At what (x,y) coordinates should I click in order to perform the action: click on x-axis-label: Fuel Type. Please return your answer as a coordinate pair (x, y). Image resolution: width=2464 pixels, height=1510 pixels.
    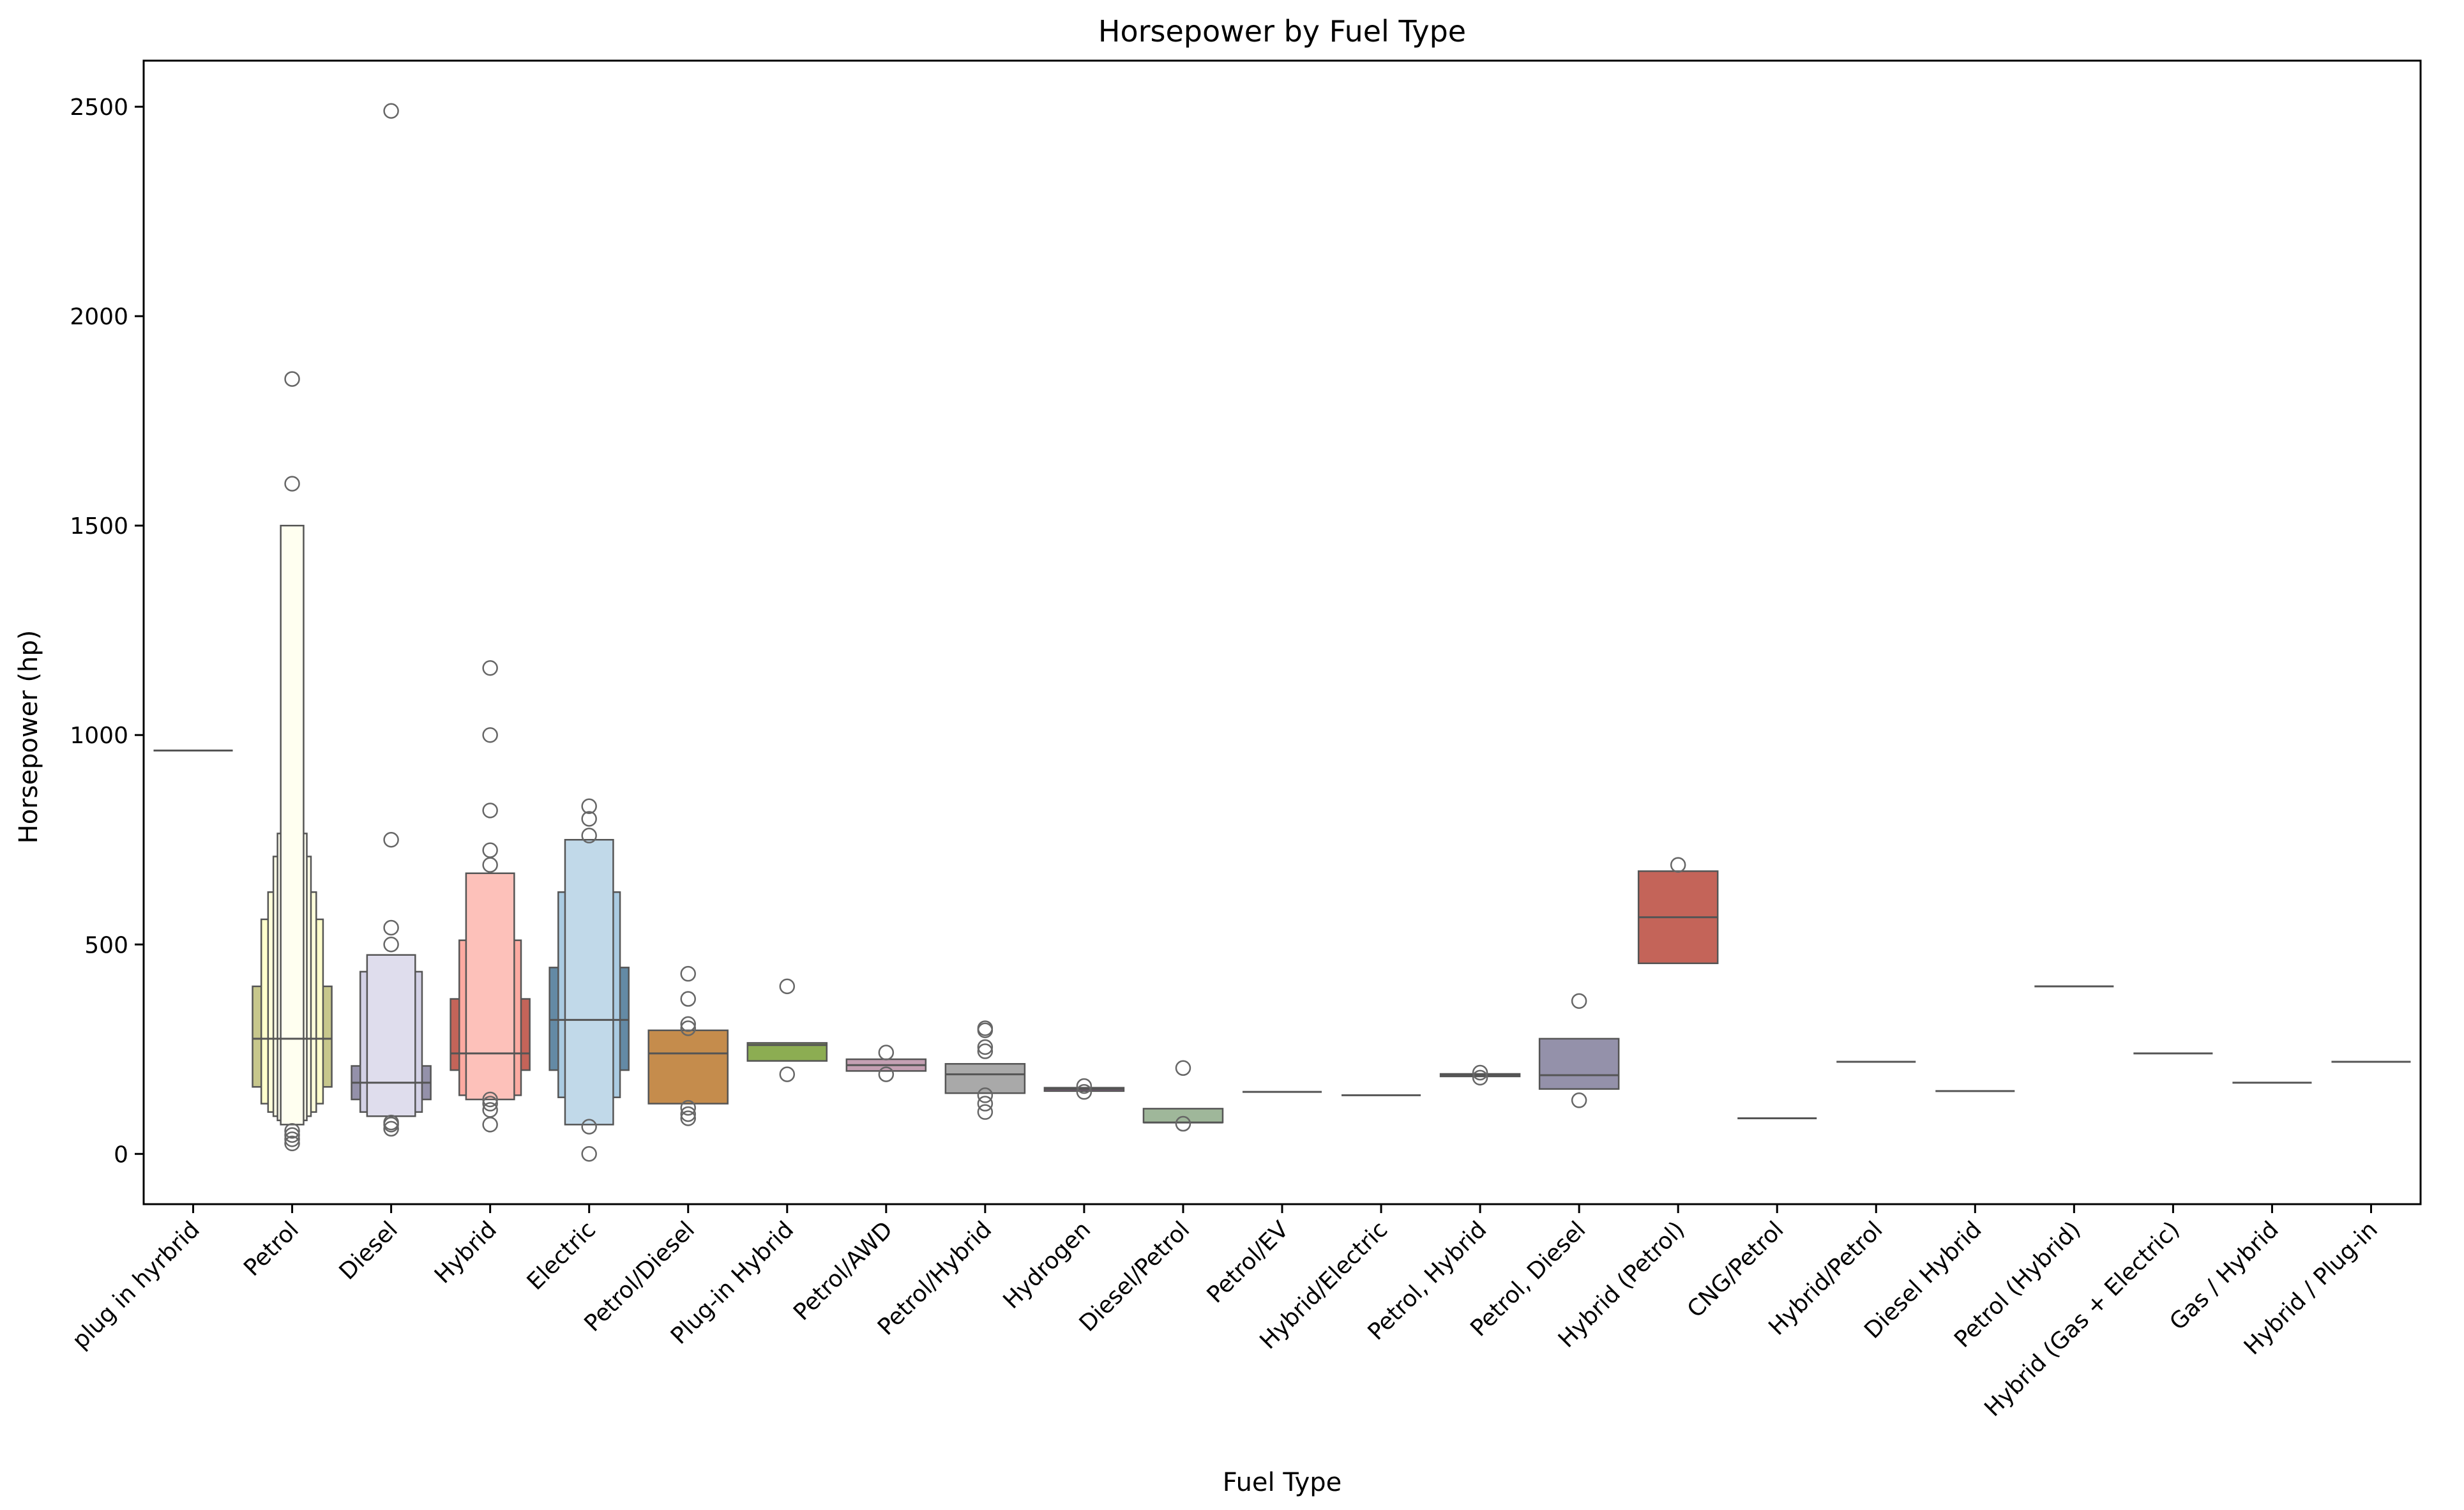
    Looking at the image, I should click on (1282, 1482).